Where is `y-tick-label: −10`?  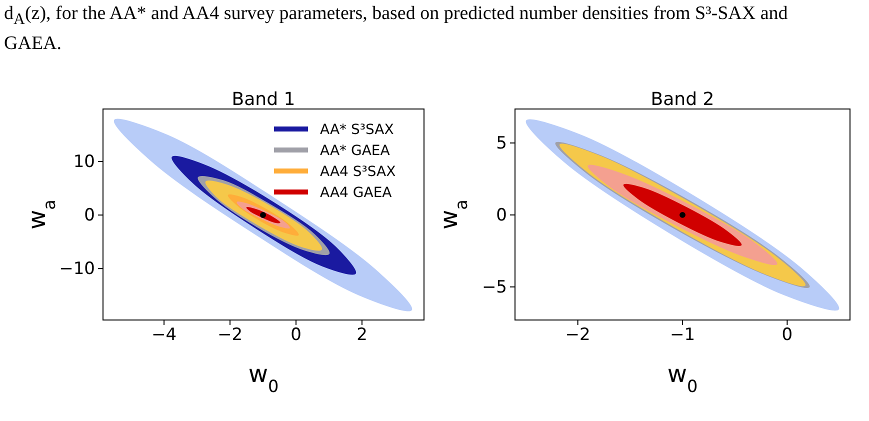 y-tick-label: −10 is located at coordinates (77, 269).